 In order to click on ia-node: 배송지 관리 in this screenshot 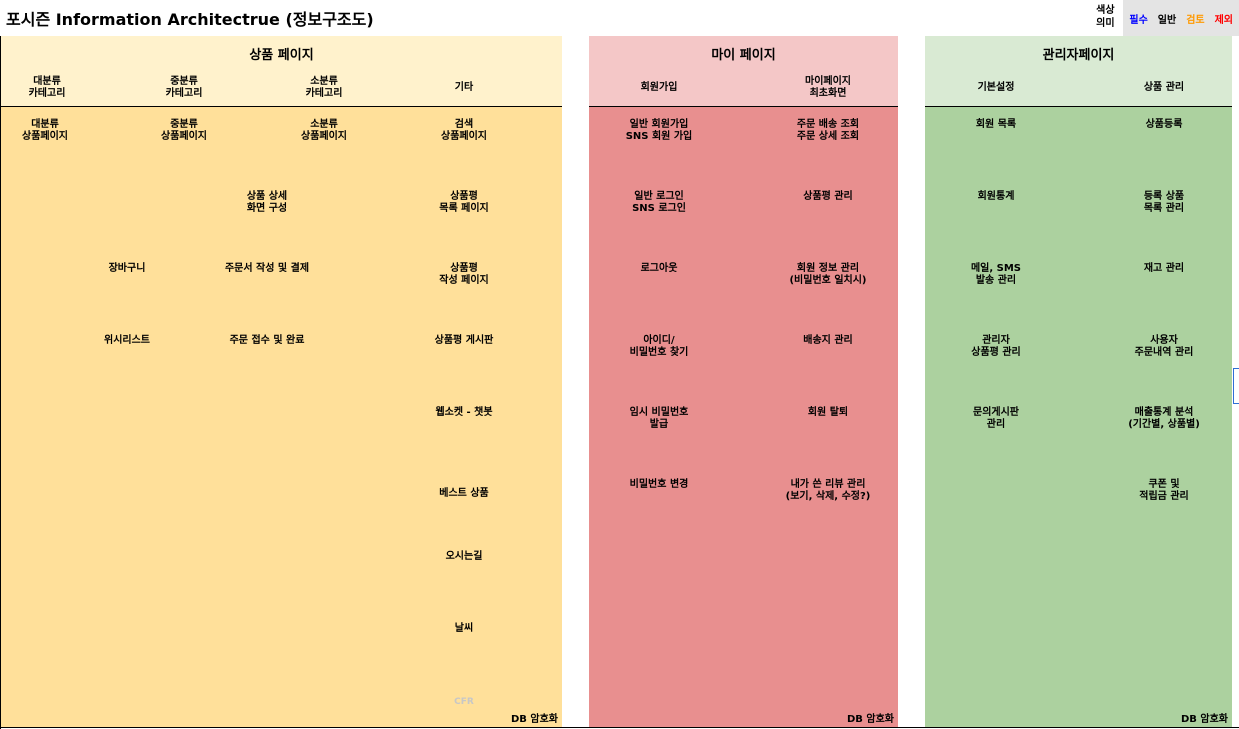, I will do `click(828, 340)`.